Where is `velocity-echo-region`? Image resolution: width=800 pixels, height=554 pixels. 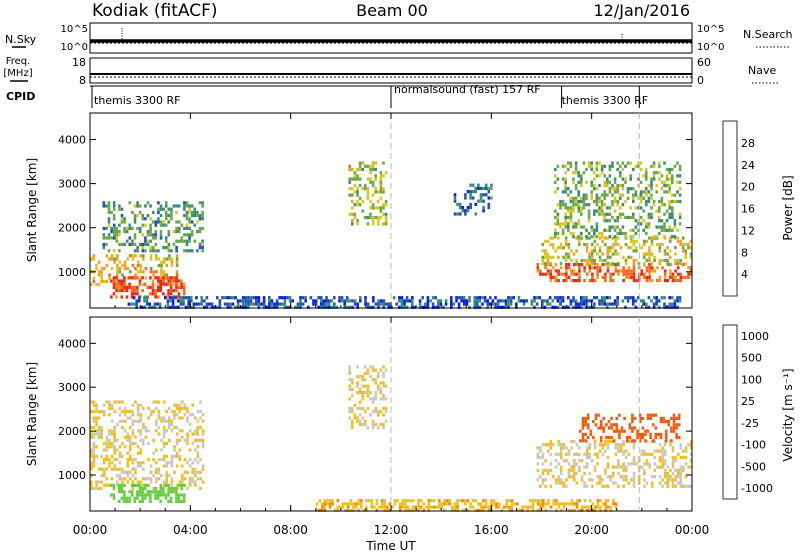
velocity-echo-region is located at coordinates (147, 445).